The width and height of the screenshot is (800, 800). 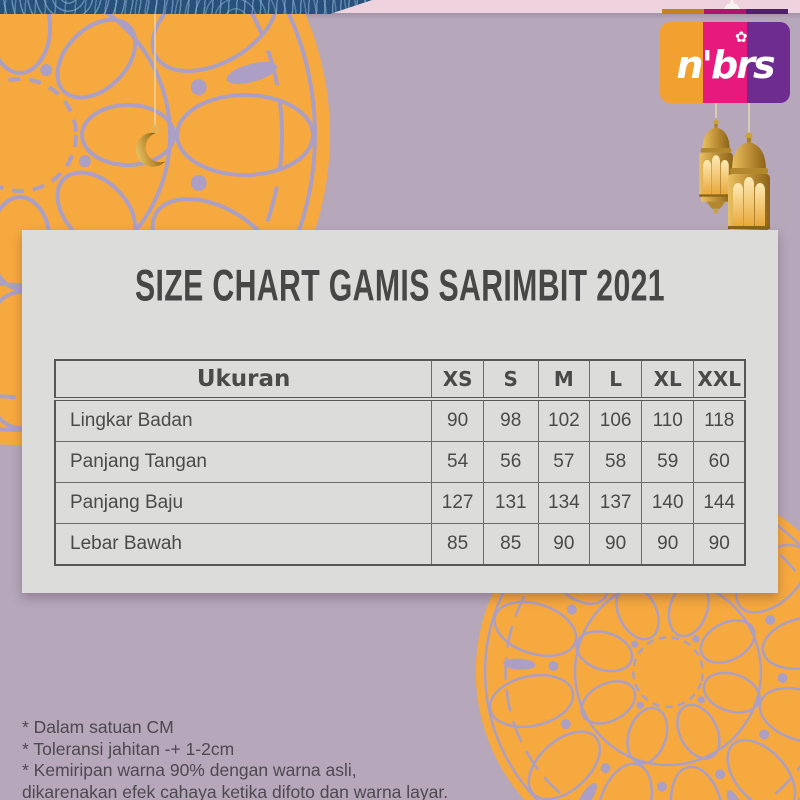 I want to click on footnote-line: * Dalam satuan CM, so click(x=98, y=727).